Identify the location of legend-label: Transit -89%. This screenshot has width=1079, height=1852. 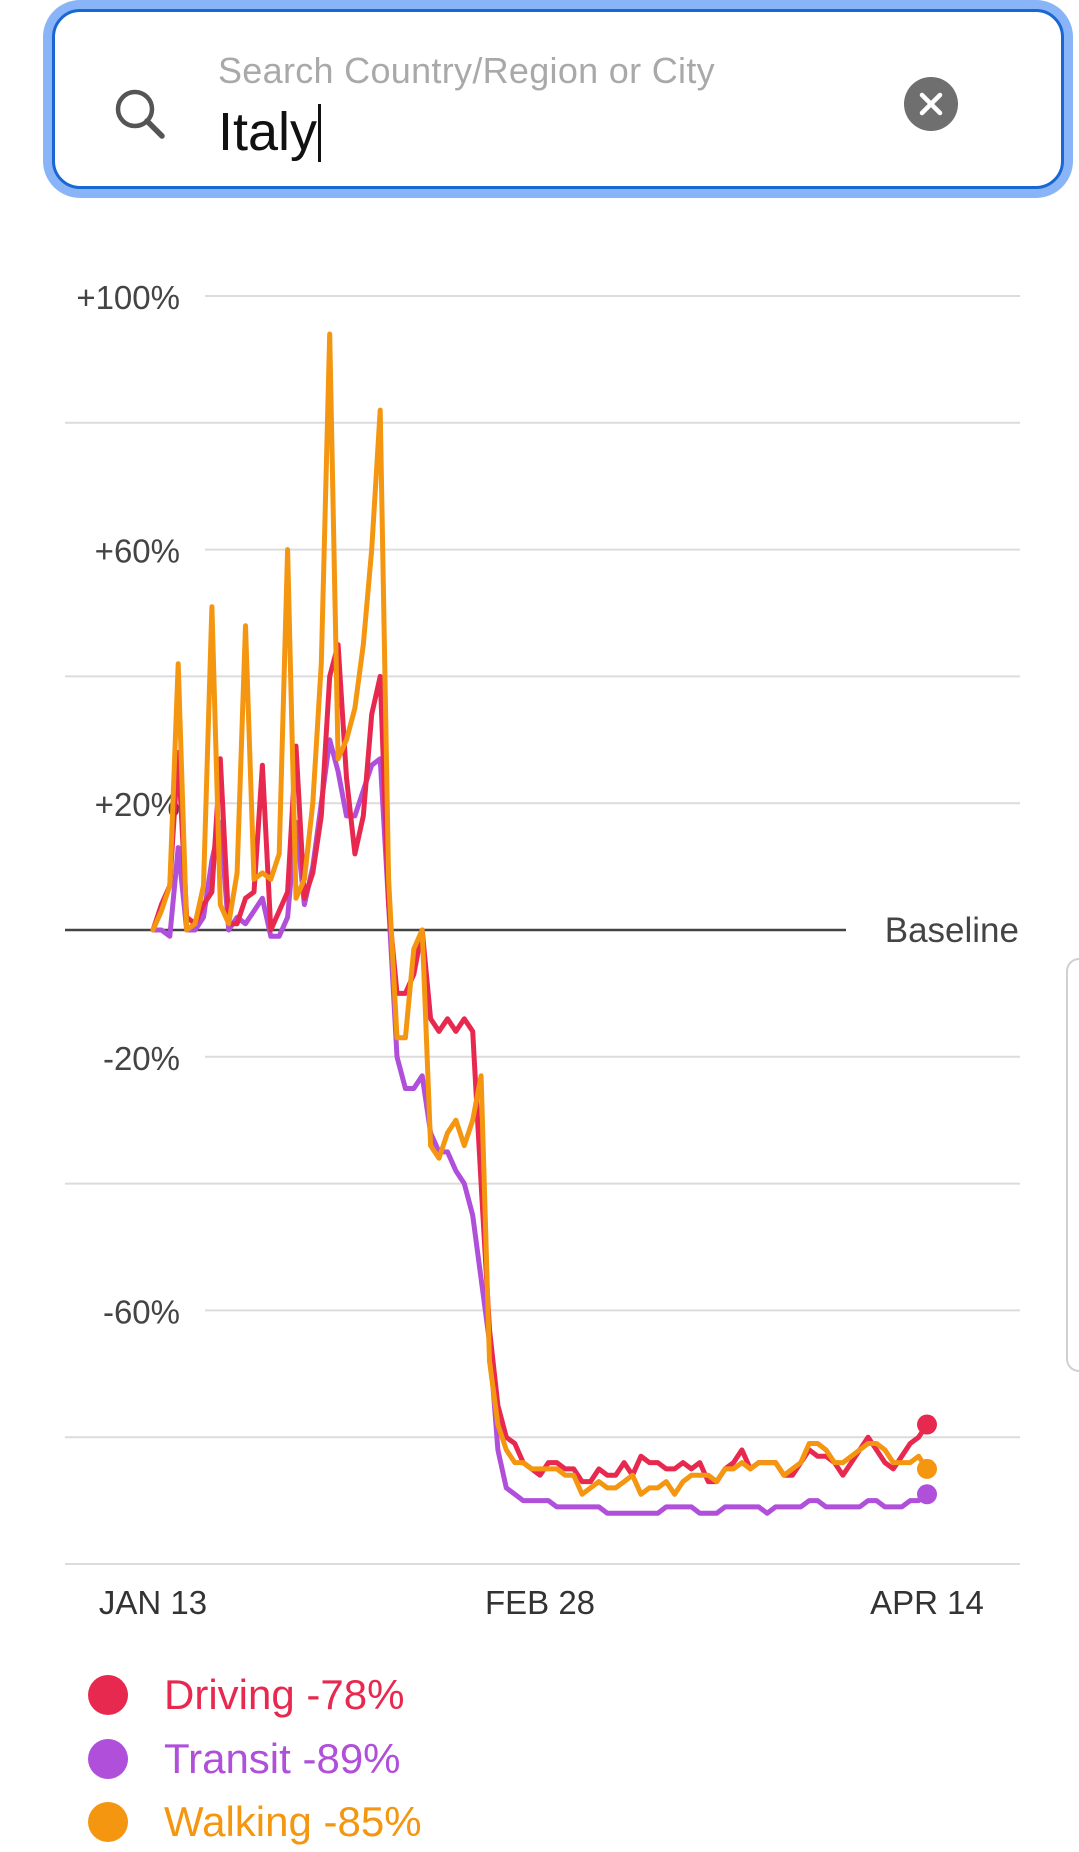
(282, 1758).